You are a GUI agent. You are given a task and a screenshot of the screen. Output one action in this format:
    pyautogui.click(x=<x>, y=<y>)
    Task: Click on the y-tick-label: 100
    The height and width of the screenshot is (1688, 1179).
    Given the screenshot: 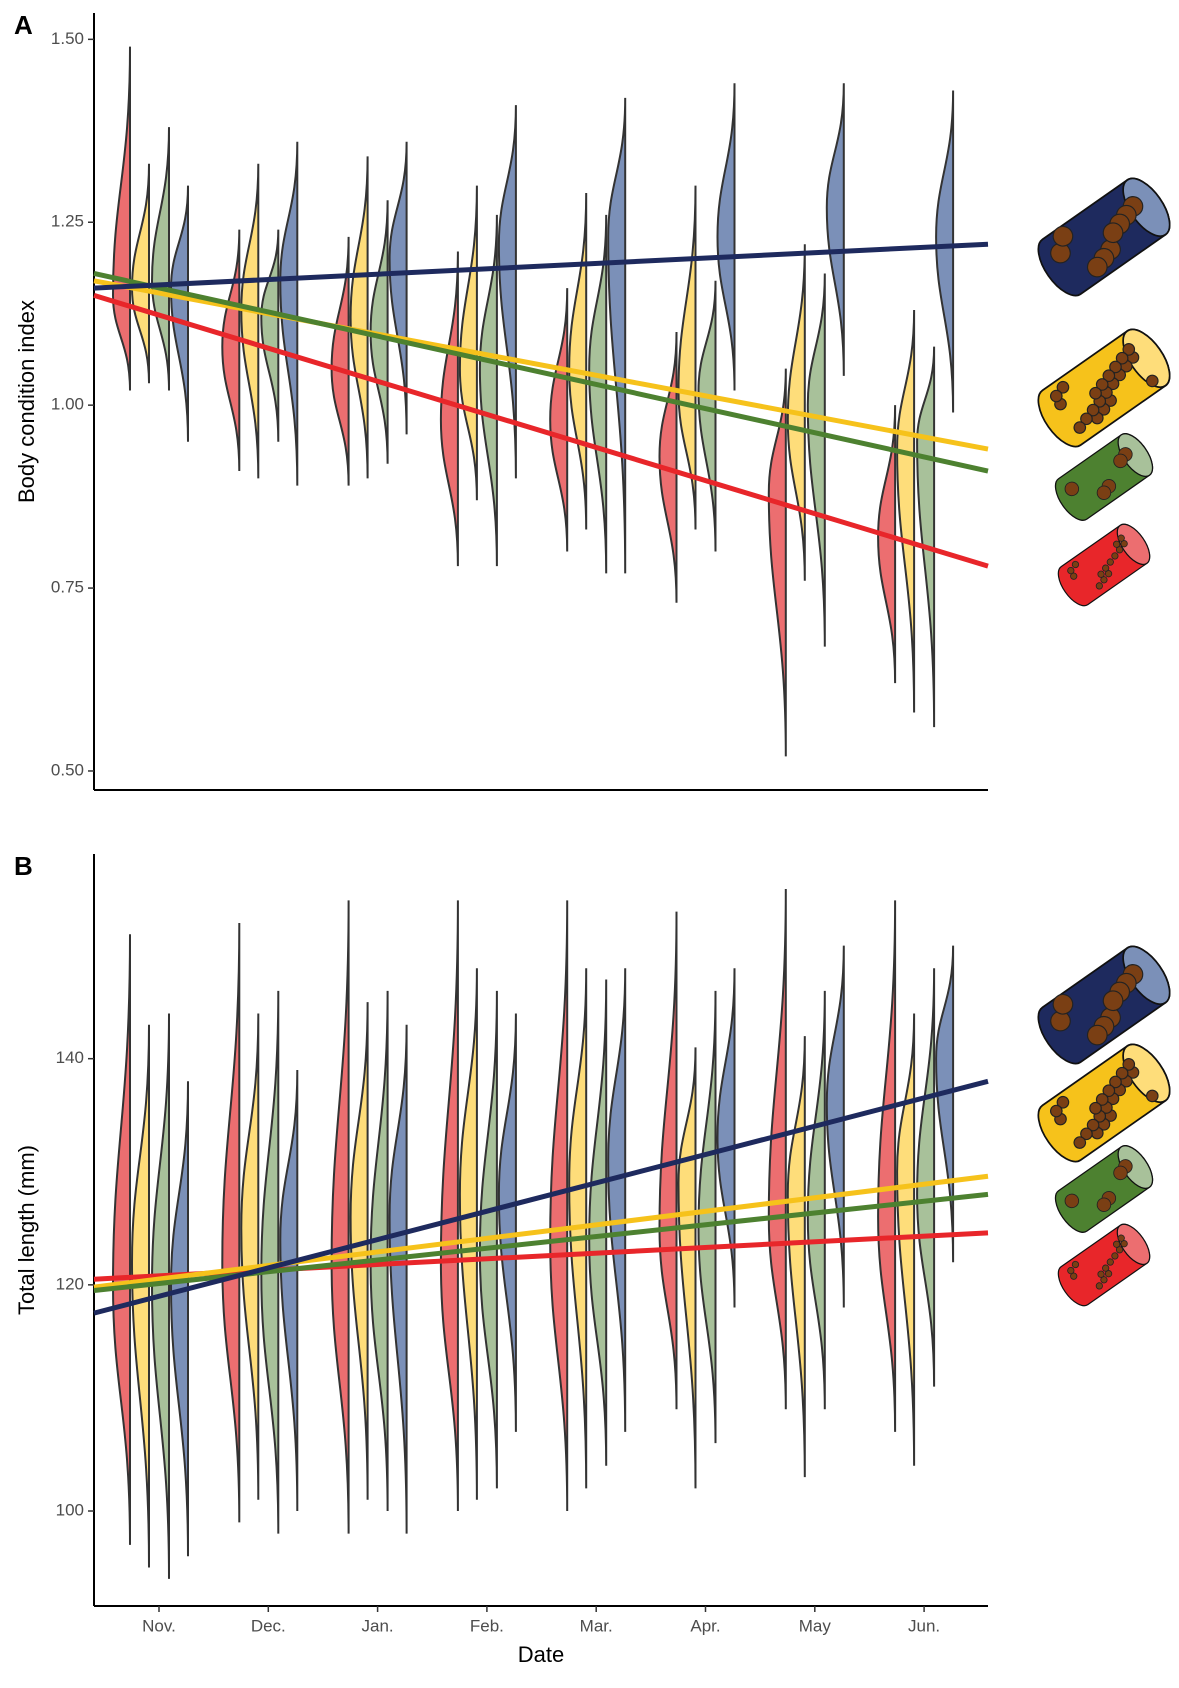 What is the action you would take?
    pyautogui.click(x=70, y=1509)
    